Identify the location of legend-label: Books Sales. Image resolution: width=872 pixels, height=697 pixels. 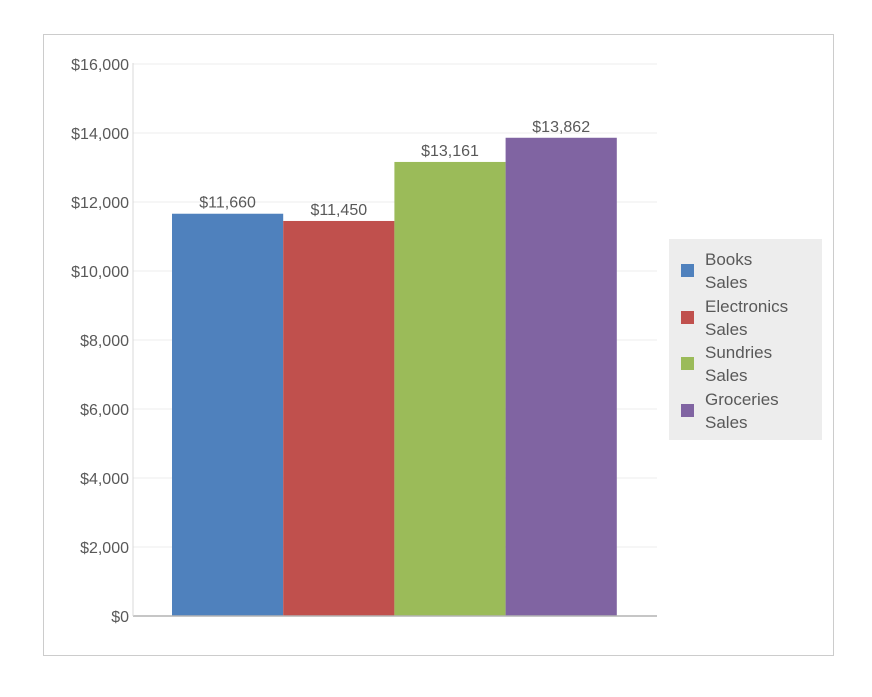
(729, 271).